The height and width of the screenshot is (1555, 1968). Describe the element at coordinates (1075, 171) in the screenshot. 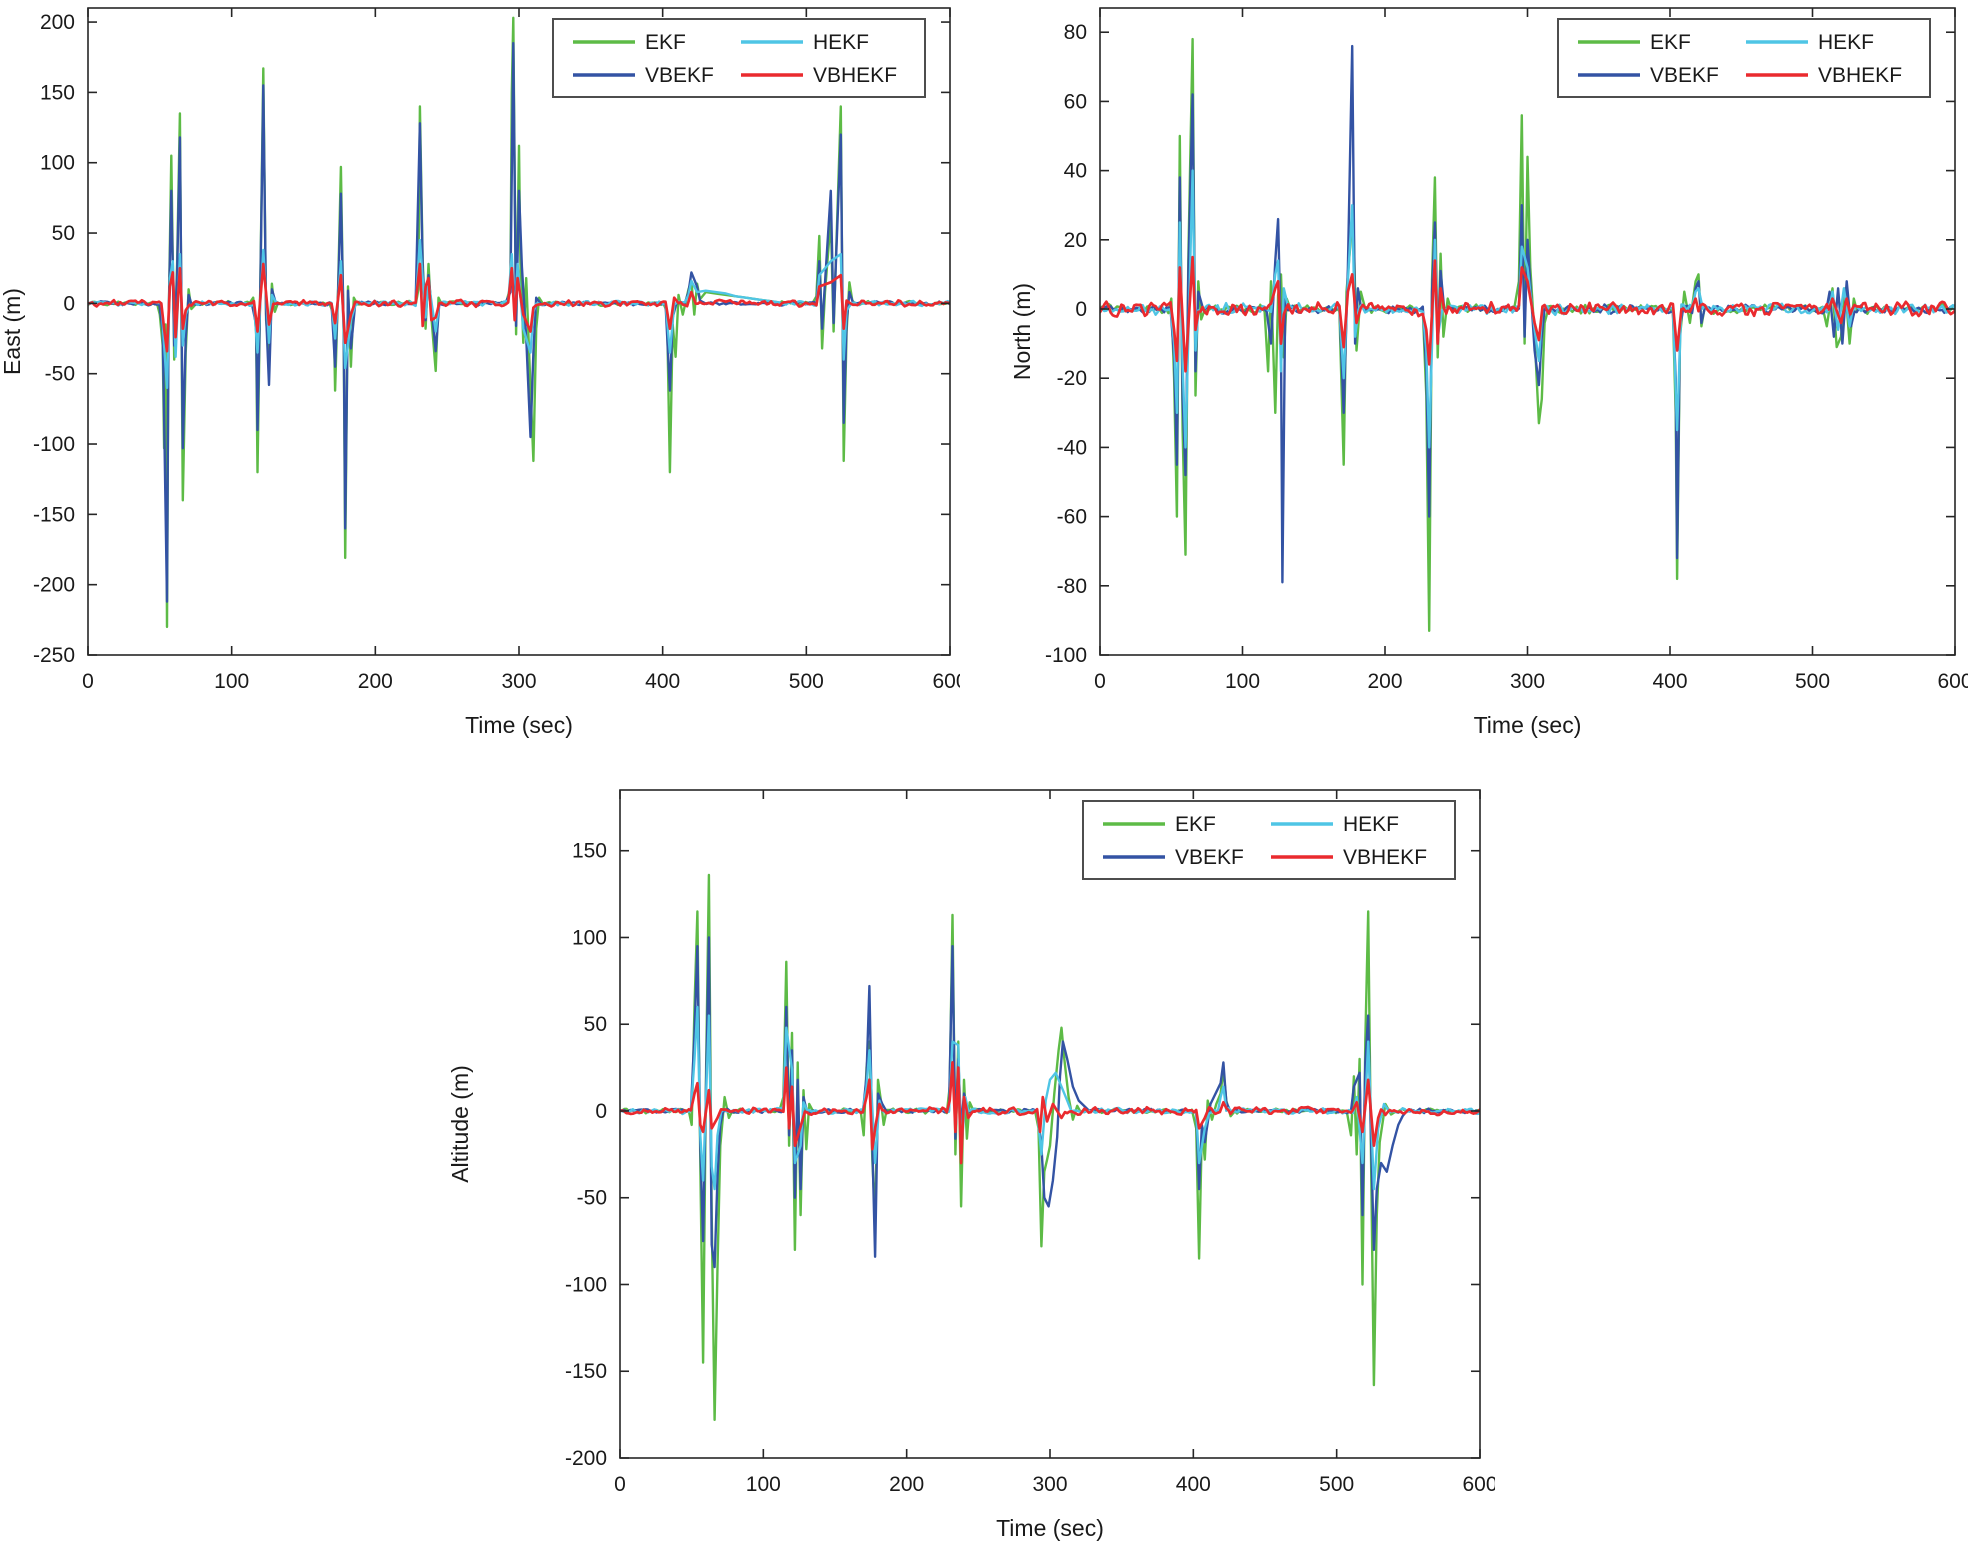

I see `y-tick-label: 40` at that location.